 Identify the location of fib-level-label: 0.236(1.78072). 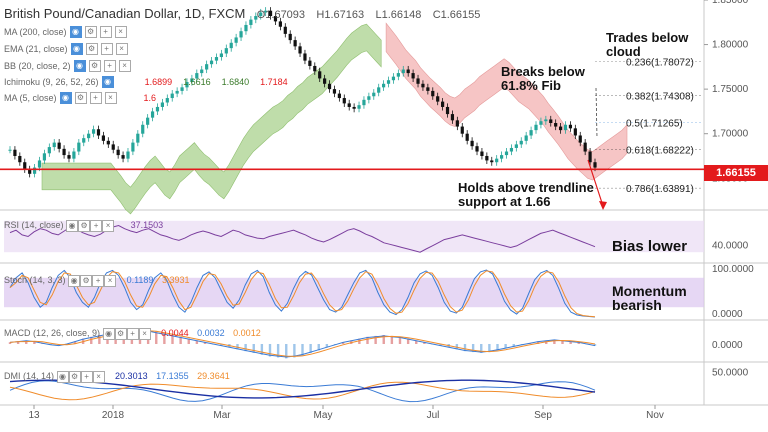
(660, 63).